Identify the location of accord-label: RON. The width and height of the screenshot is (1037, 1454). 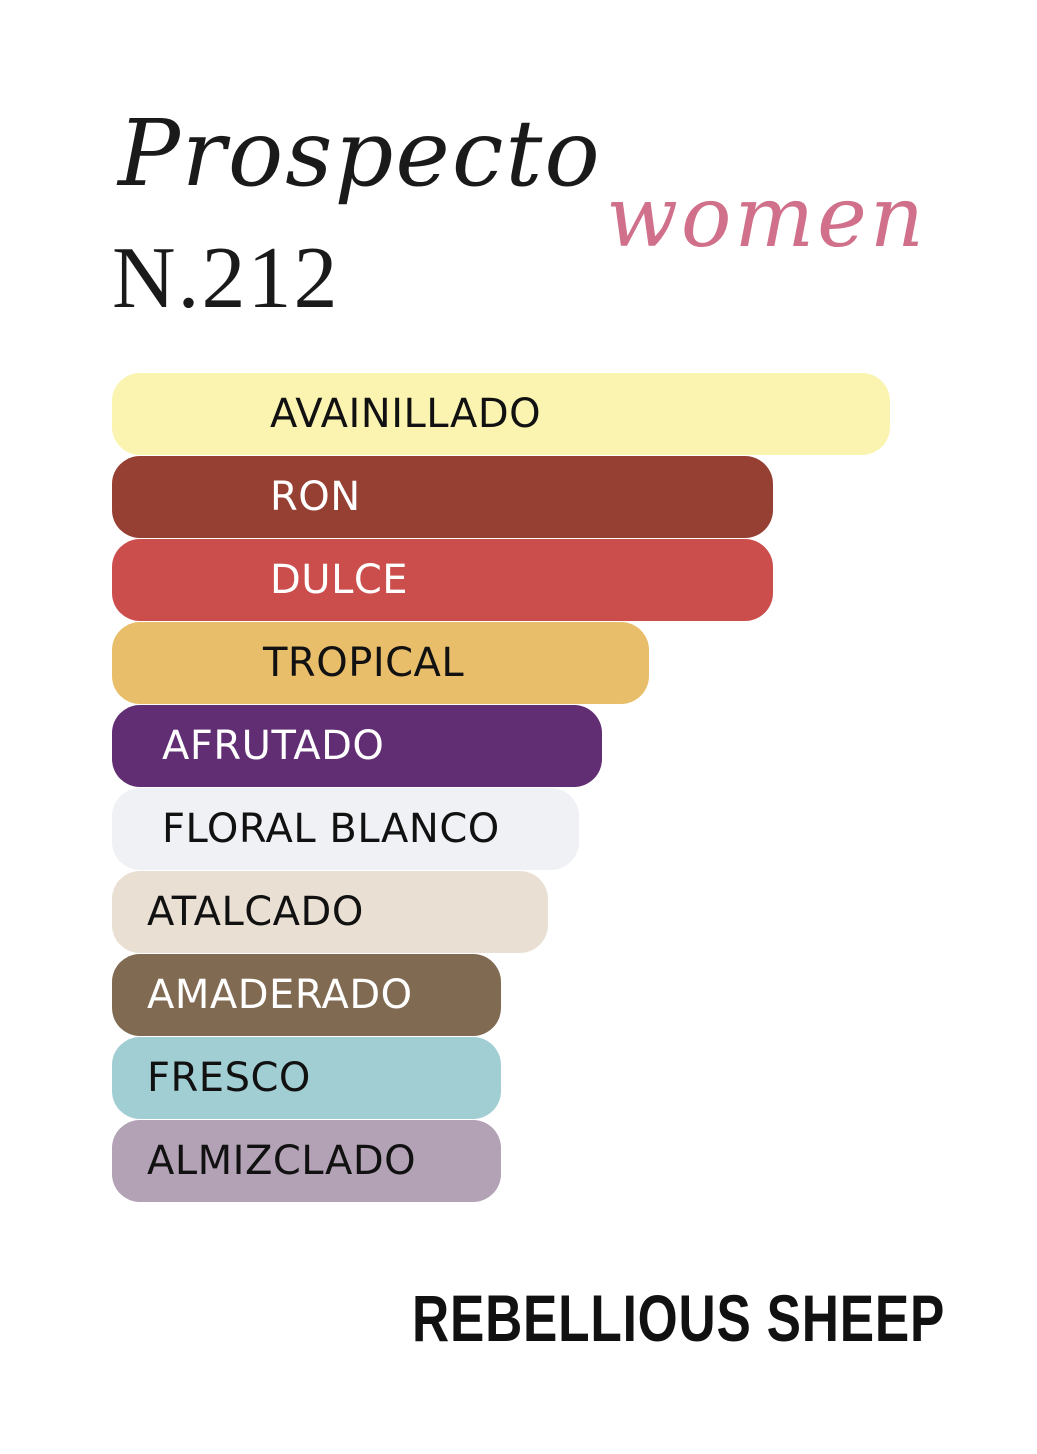
(315, 497).